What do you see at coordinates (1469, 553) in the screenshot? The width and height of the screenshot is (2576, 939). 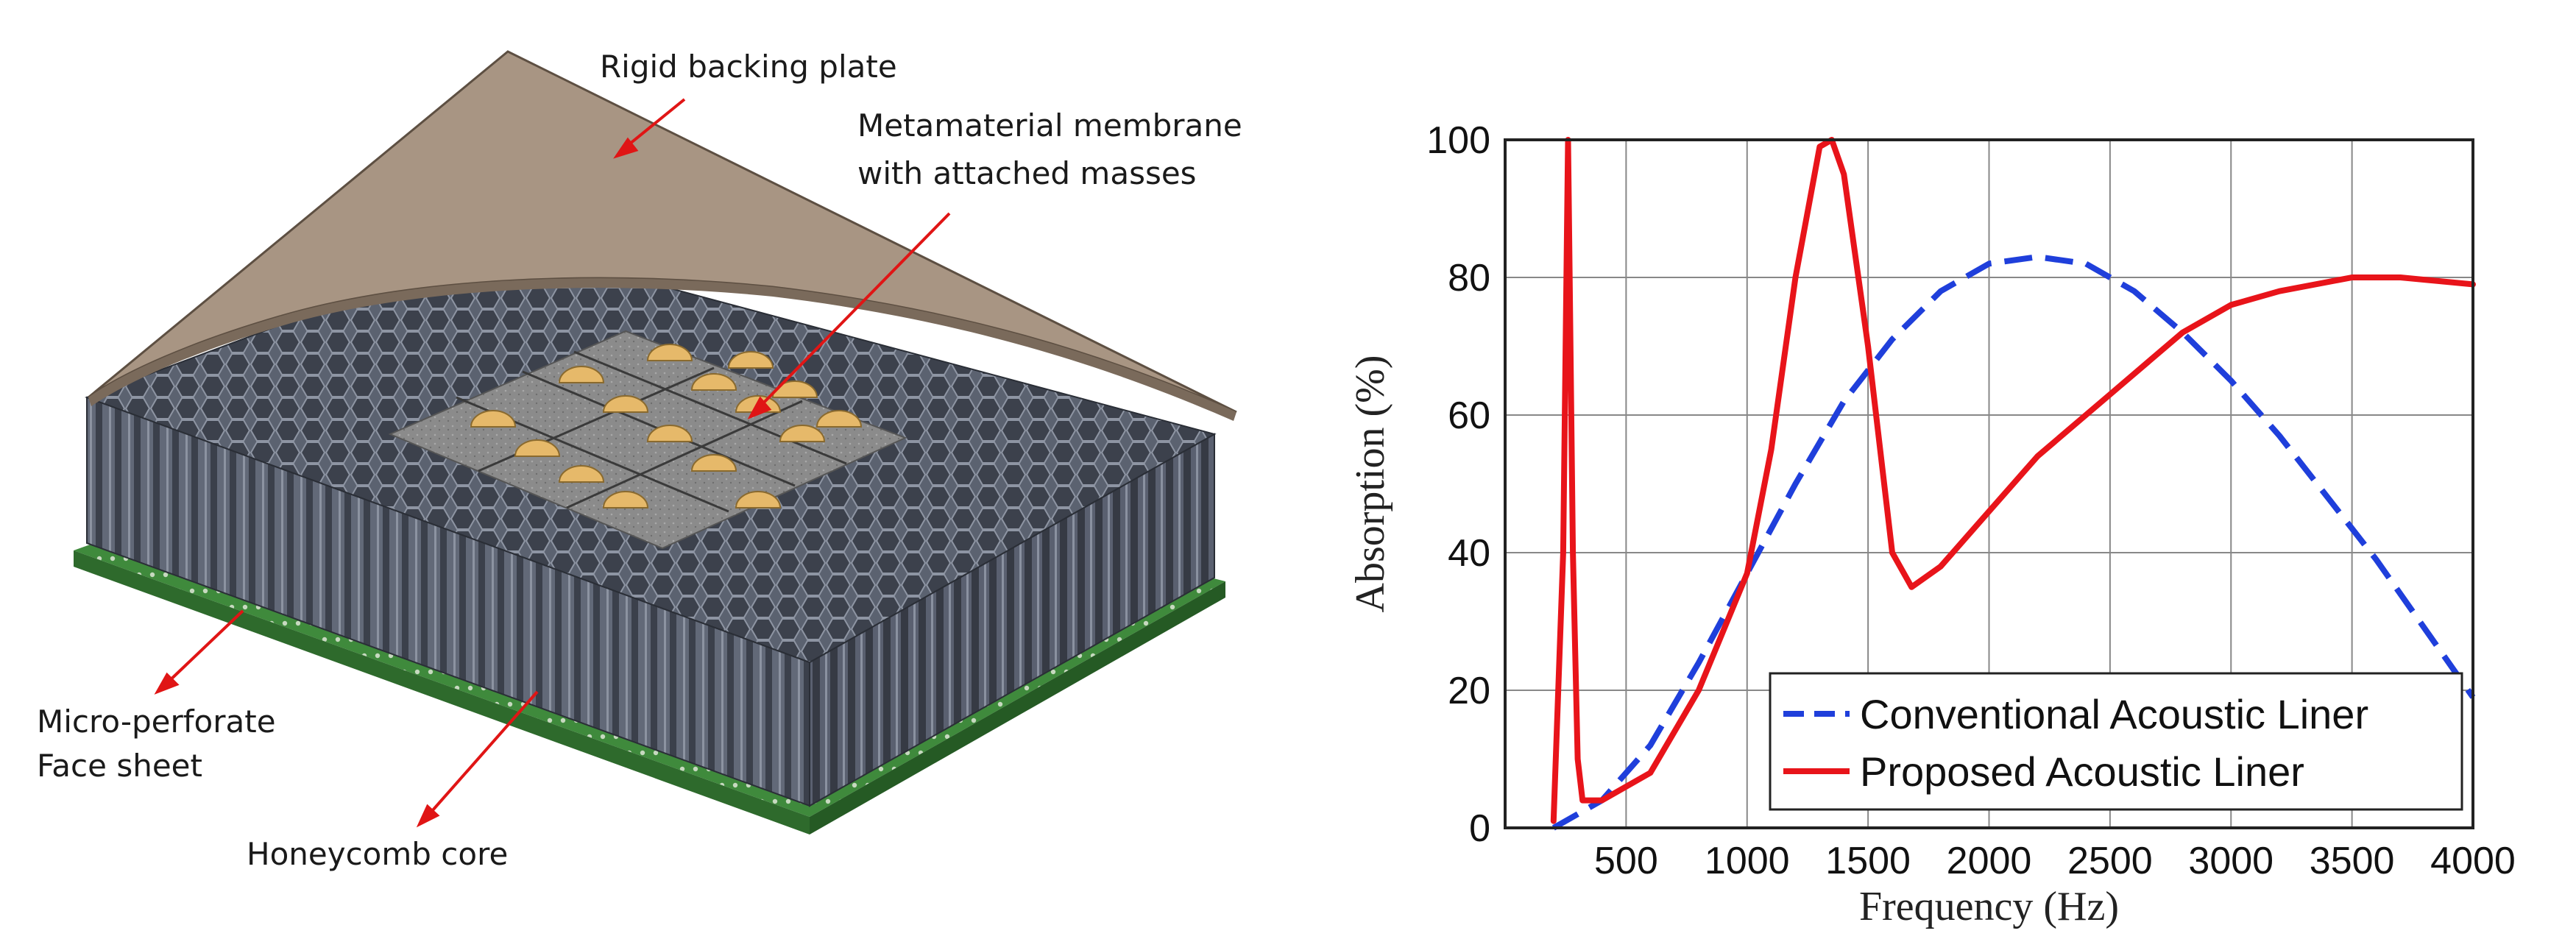 I see `y-tick-label: 40` at bounding box center [1469, 553].